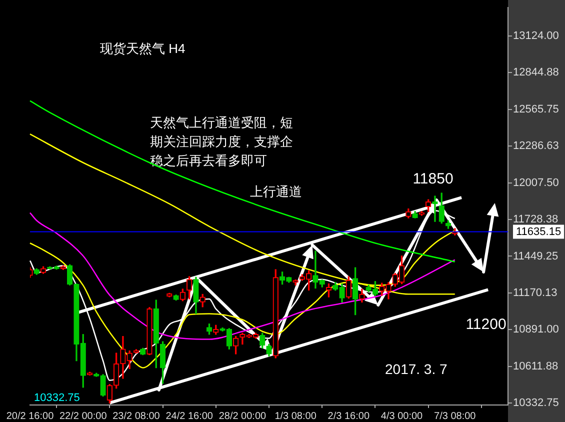 This screenshot has height=422, width=565. I want to click on x-tick-label: 7/3 08:00, so click(455, 416).